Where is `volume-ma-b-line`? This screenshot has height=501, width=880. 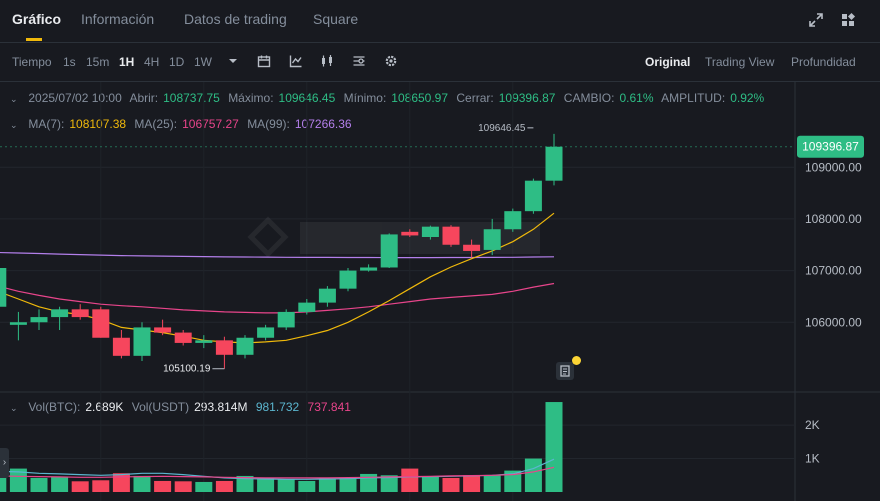 volume-ma-b-line is located at coordinates (277, 472).